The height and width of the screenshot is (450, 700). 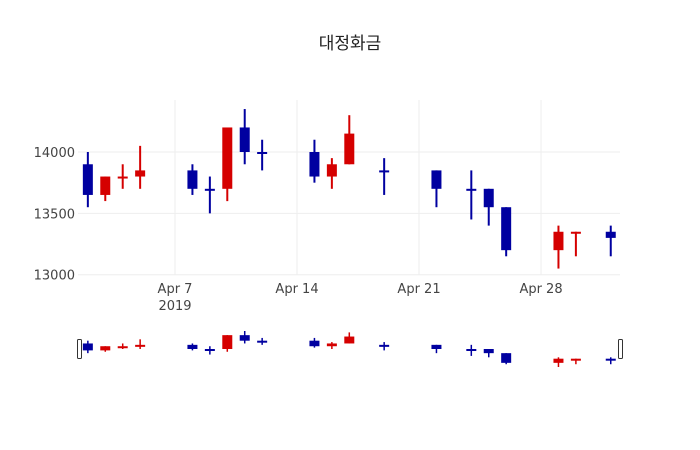 I want to click on x-tick-label: Apr 7, so click(x=175, y=289).